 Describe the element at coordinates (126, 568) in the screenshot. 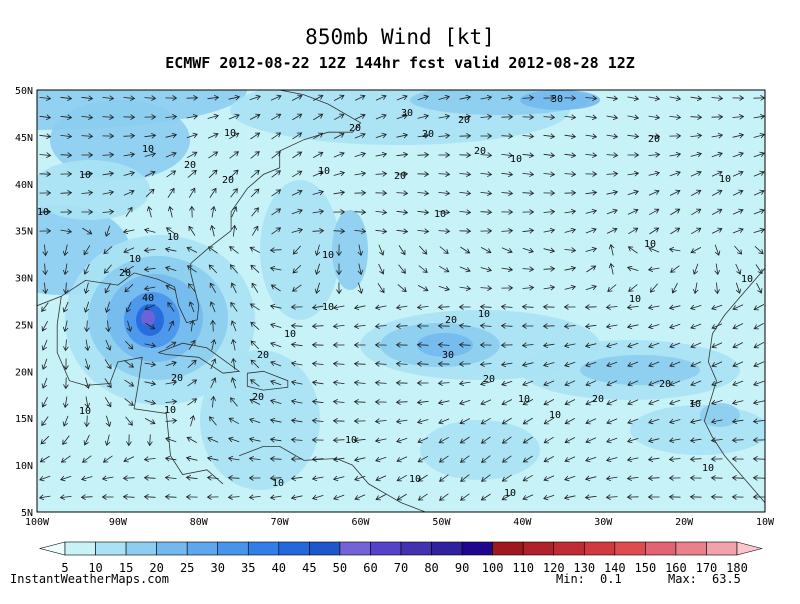

I see `colorbar-label: 15` at that location.